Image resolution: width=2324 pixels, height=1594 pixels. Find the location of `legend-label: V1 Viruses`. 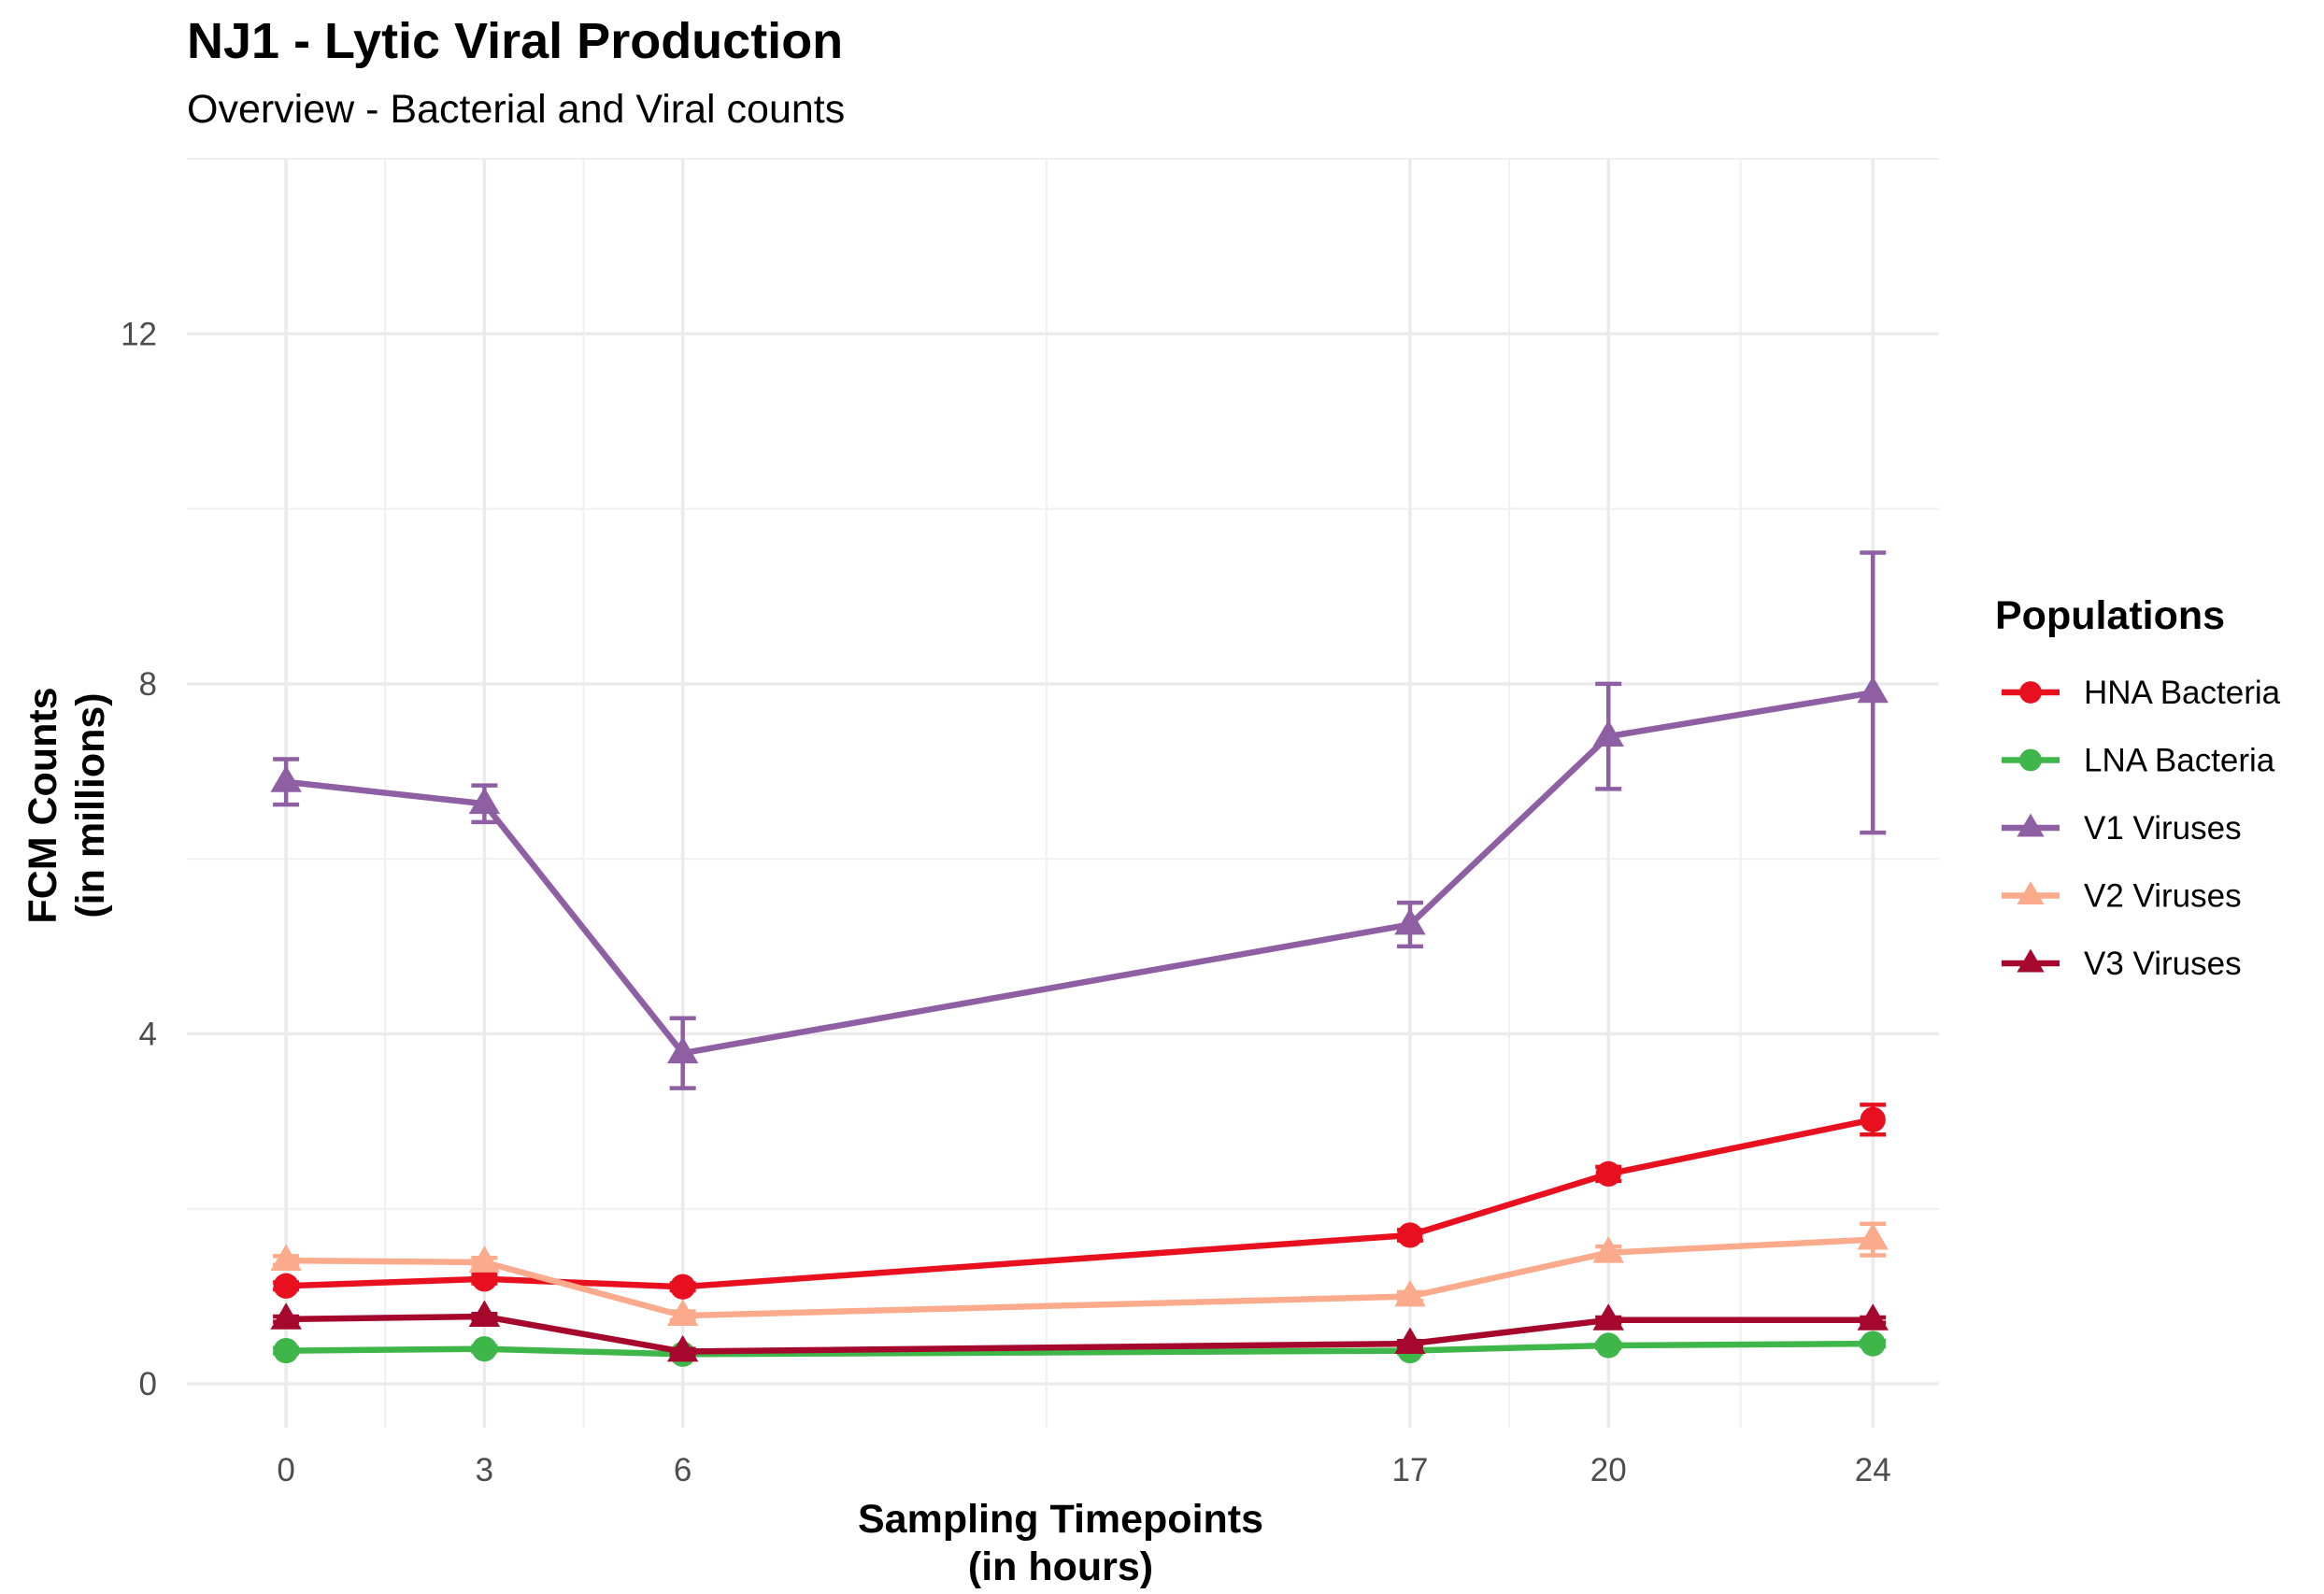

legend-label: V1 Viruses is located at coordinates (2163, 828).